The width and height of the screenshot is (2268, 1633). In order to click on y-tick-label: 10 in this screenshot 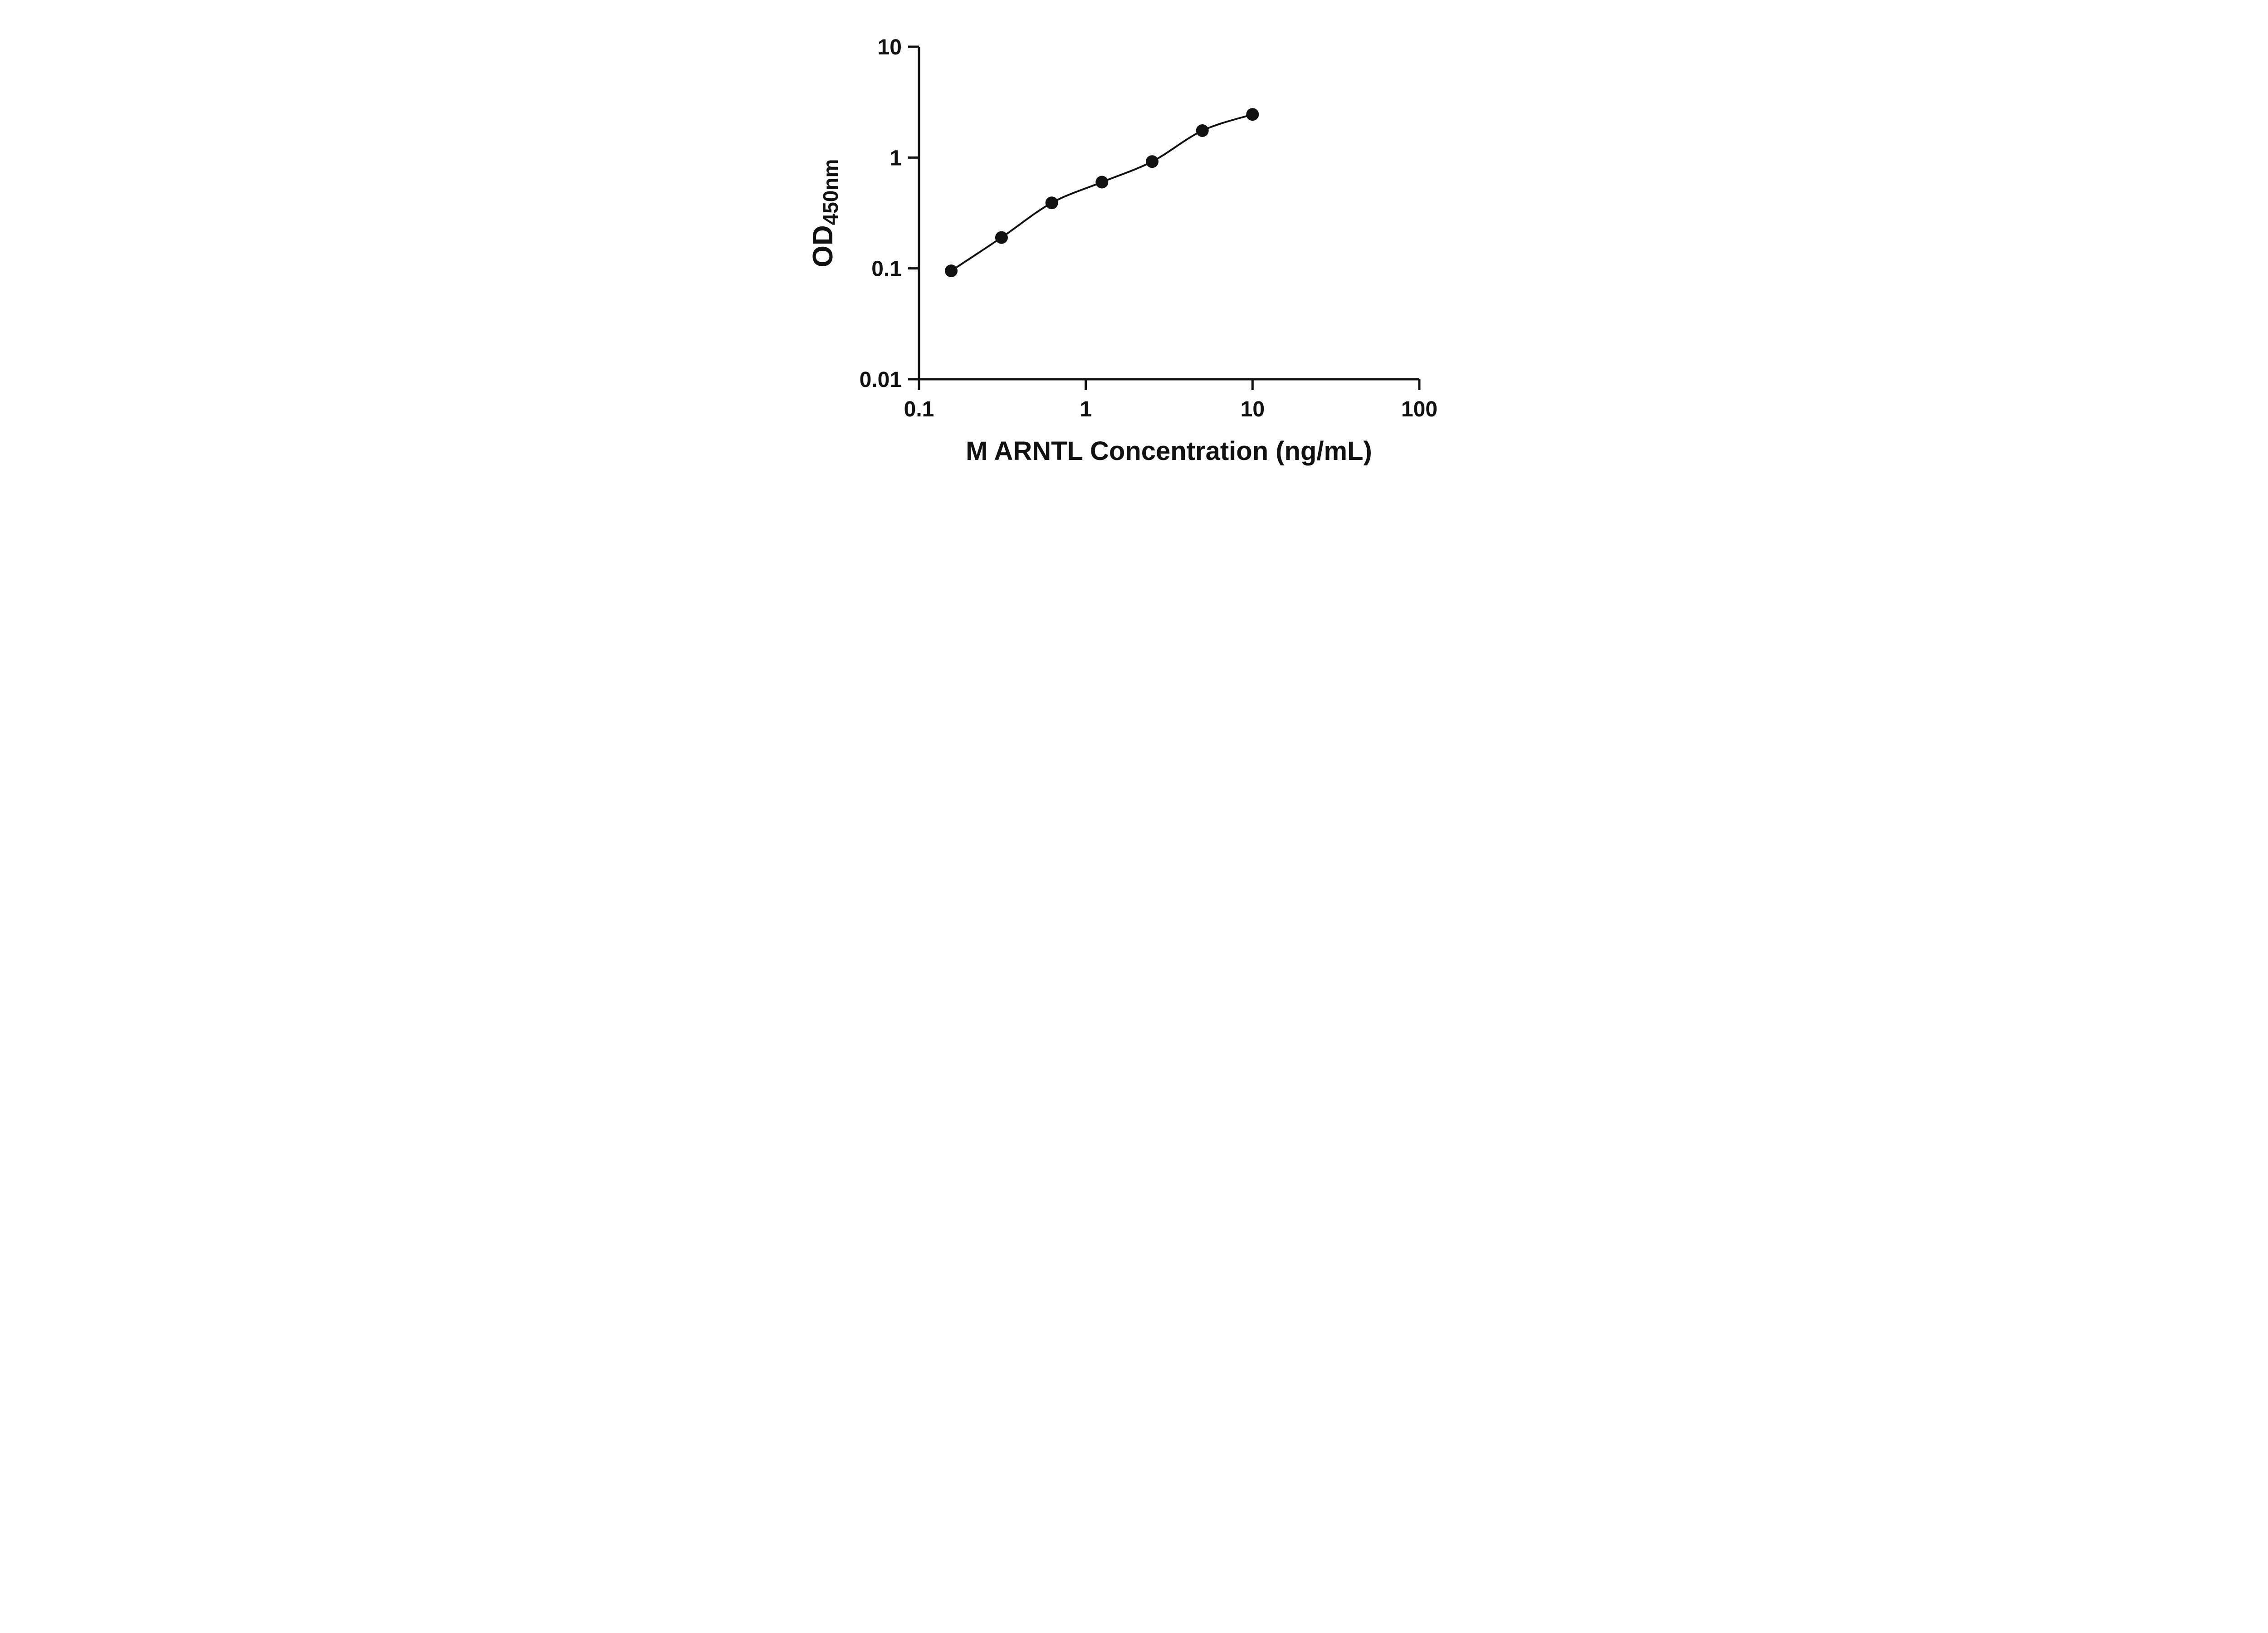, I will do `click(889, 47)`.